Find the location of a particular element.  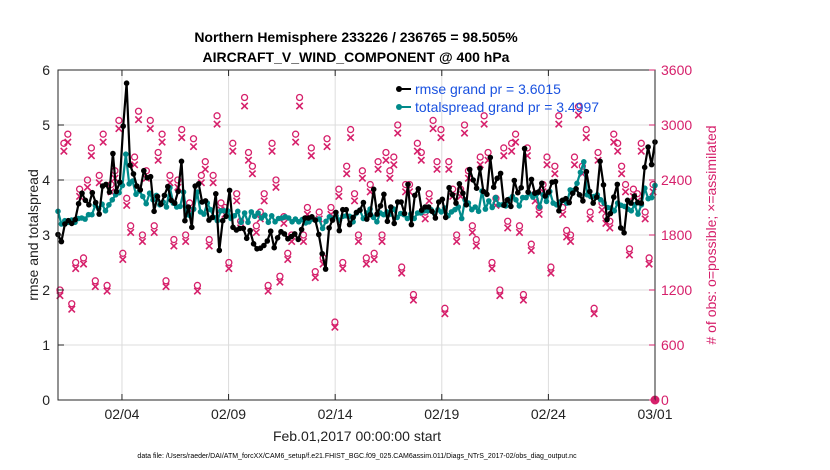

y-right-tick-label: 1800 is located at coordinates (676, 235).